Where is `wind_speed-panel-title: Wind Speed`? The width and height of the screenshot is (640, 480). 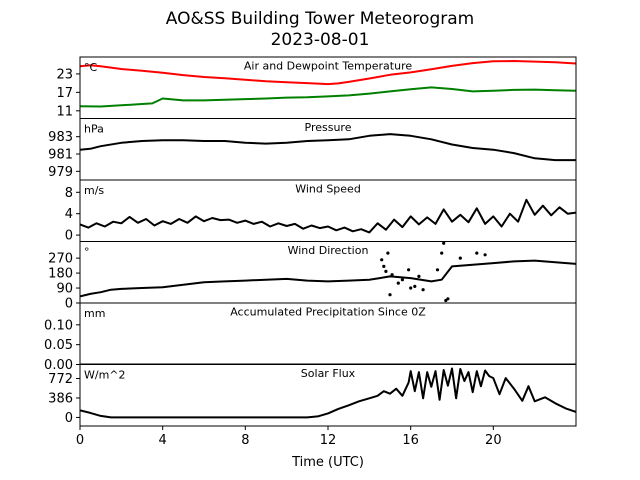
wind_speed-panel-title: Wind Speed is located at coordinates (328, 189).